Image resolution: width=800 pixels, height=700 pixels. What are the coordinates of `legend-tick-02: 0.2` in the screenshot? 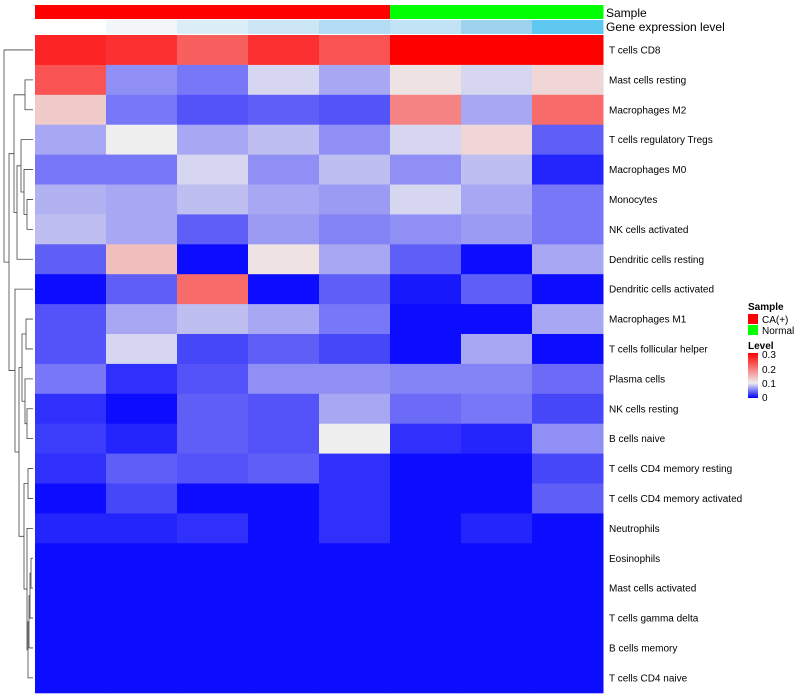 It's located at (769, 370).